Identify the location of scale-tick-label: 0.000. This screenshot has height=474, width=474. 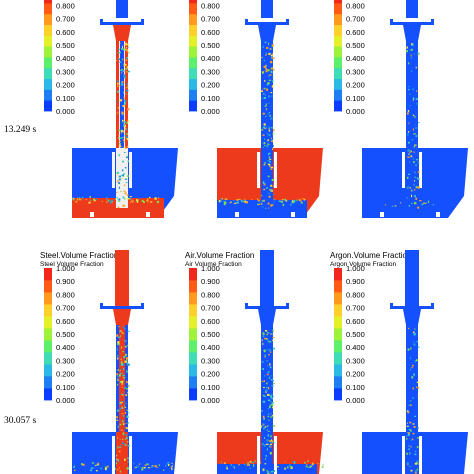
(355, 400).